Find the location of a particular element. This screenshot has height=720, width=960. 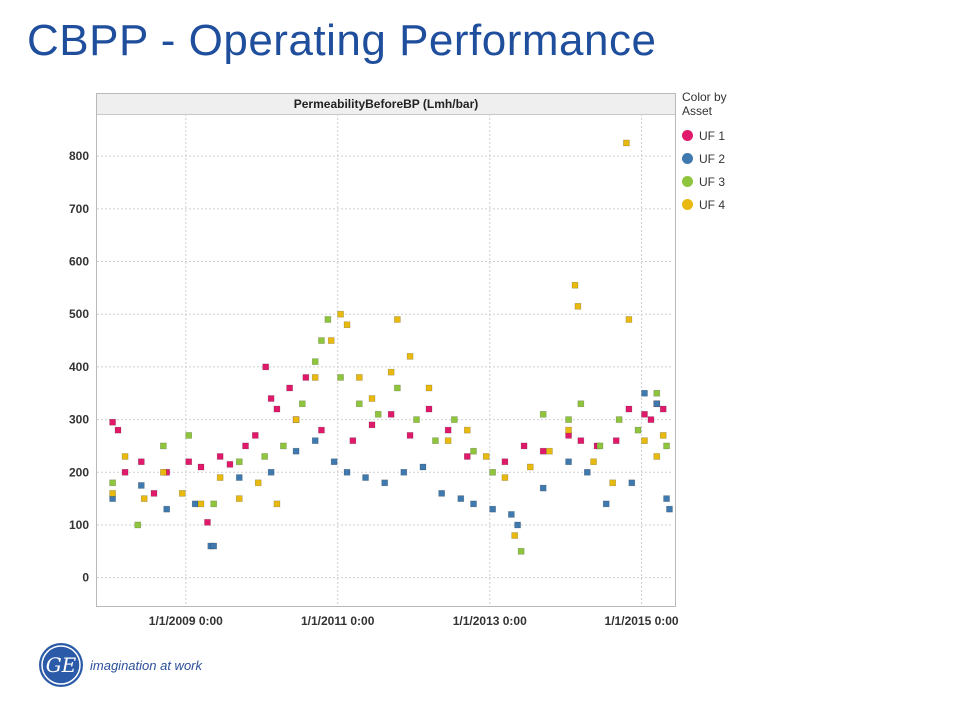

legend-label: UF 4 is located at coordinates (712, 204).